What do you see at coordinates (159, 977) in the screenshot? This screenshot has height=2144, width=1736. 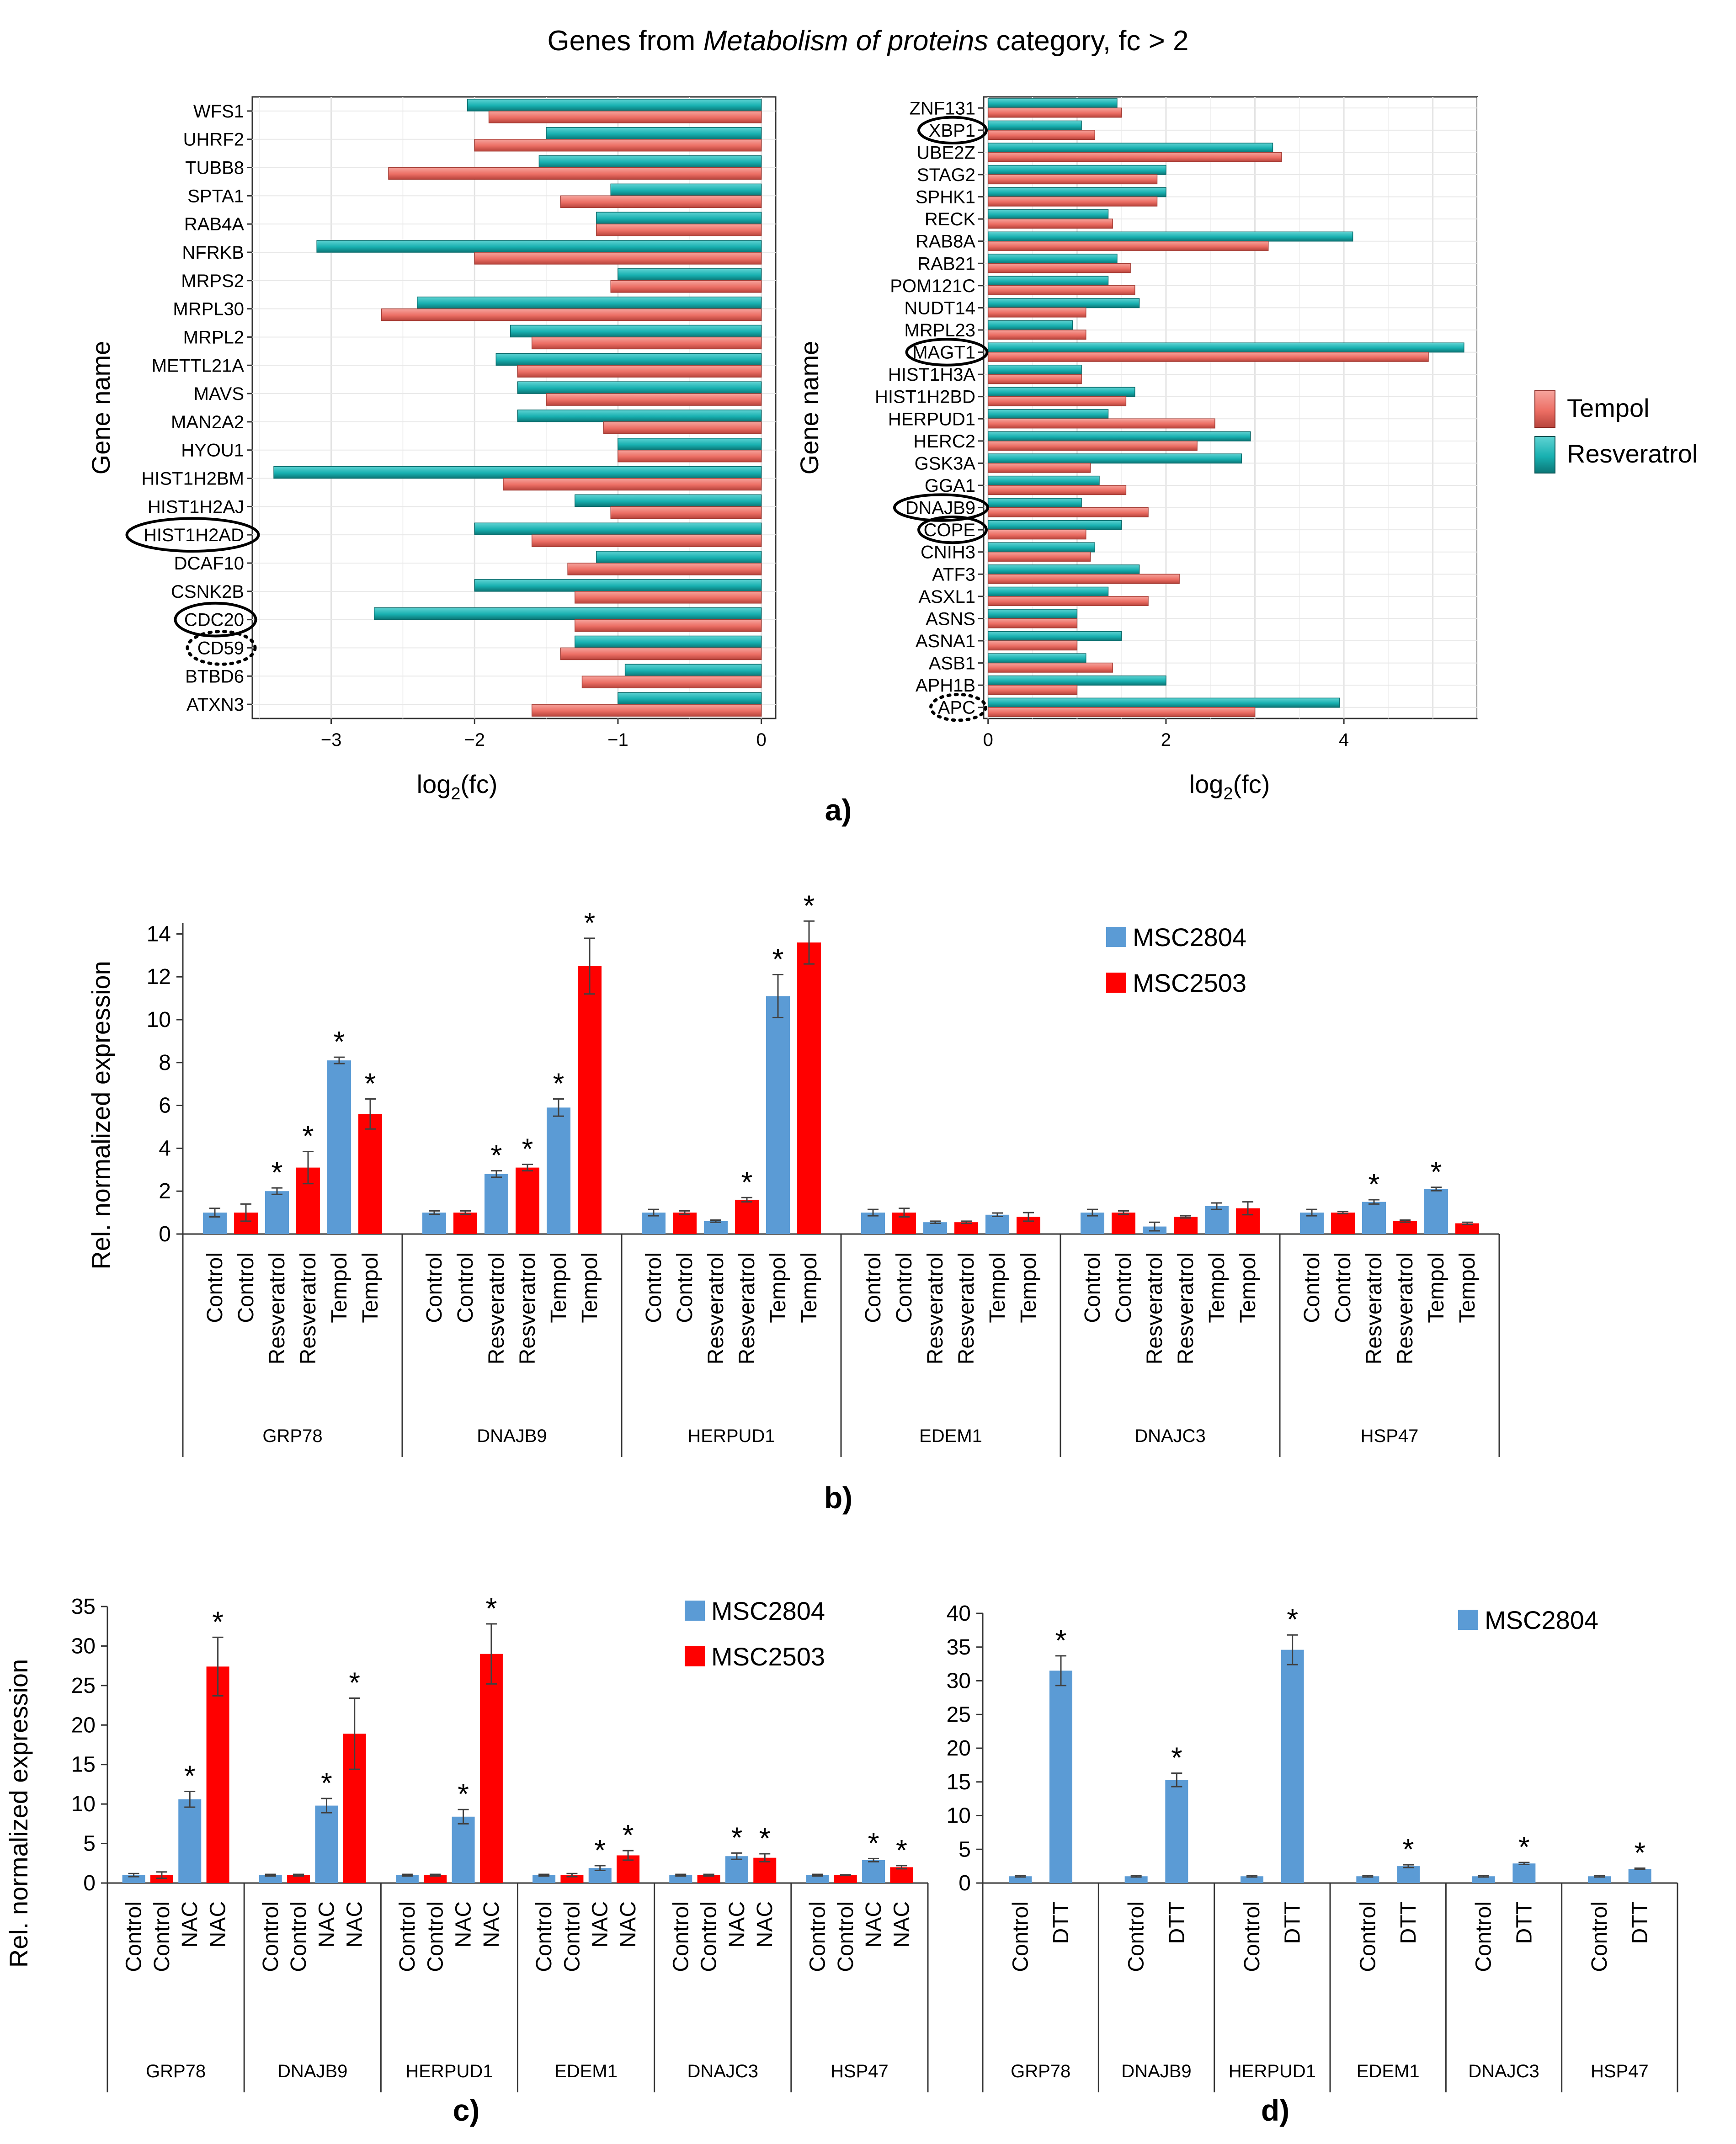 I see `y-tick-label: 12` at bounding box center [159, 977].